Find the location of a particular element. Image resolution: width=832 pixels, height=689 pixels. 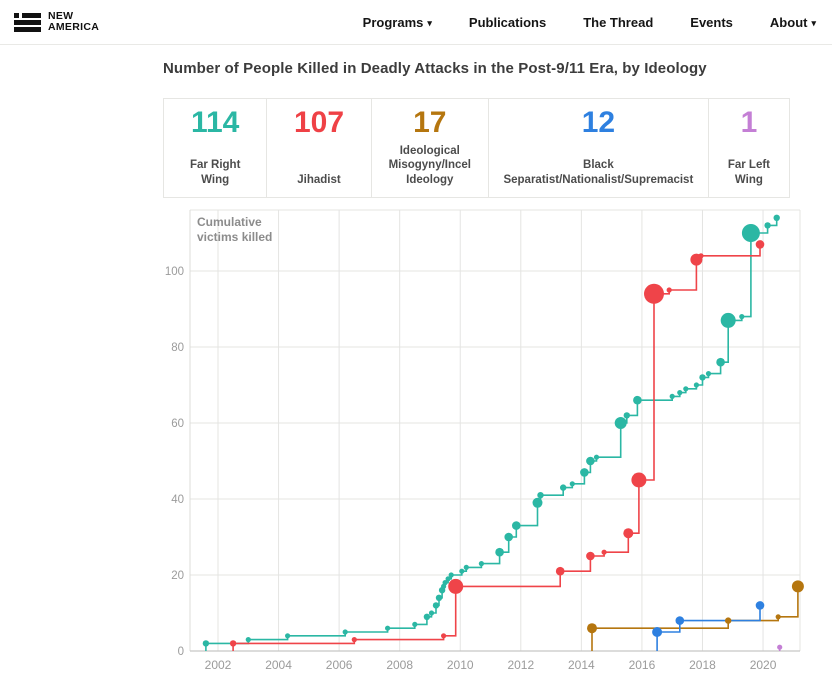

y-tick-20: 20 is located at coordinates (177, 576).